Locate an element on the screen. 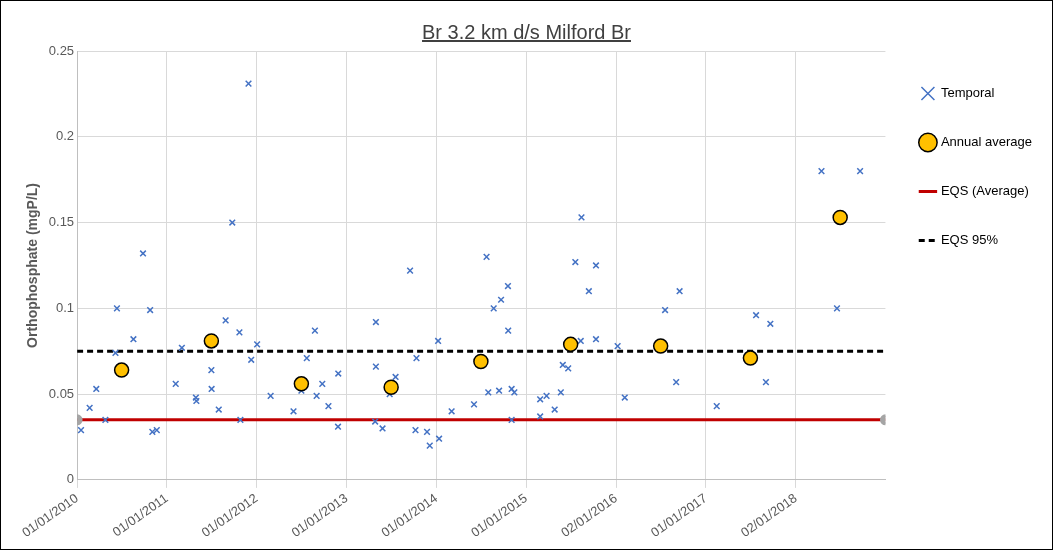  y-tick-label: 0.1 is located at coordinates (65, 307).